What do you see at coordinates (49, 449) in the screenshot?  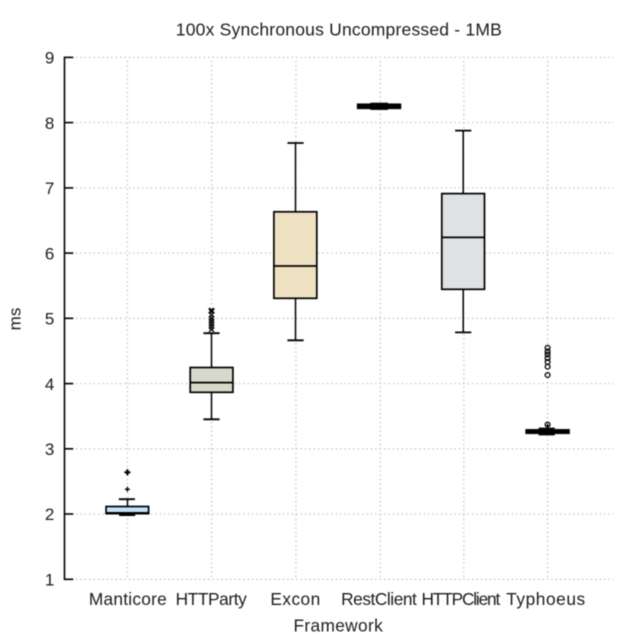 I see `svg-text: 3` at bounding box center [49, 449].